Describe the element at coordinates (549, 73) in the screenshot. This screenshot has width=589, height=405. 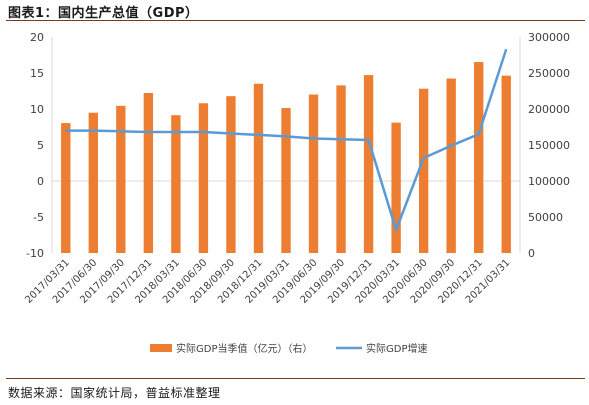
I see `right-tick-label: 250000` at that location.